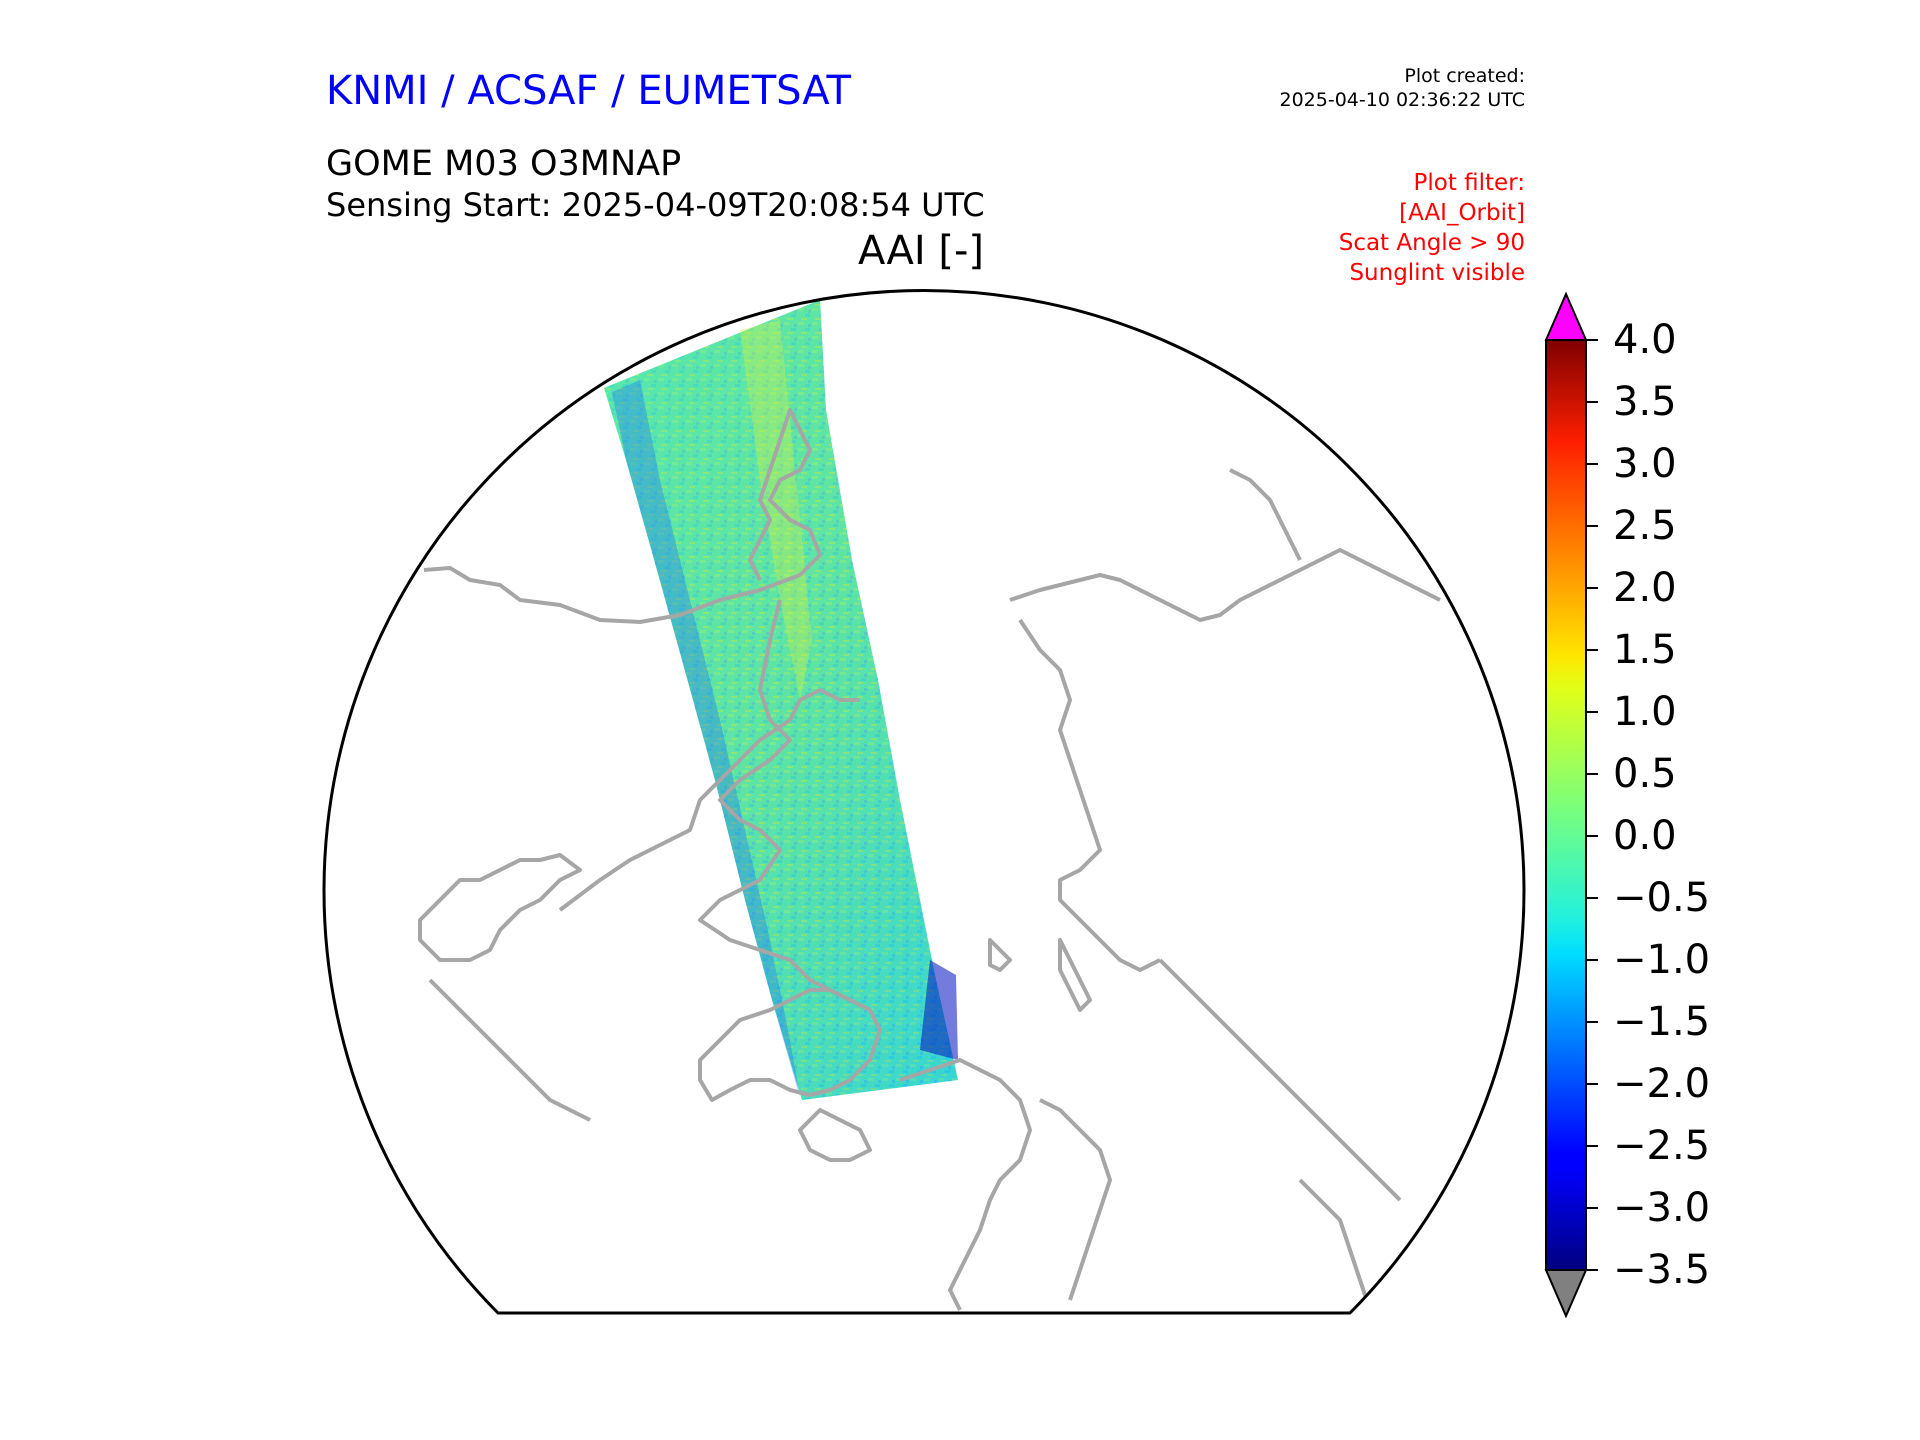 Image resolution: width=1920 pixels, height=1440 pixels. I want to click on coast-siberia, so click(1089, 795).